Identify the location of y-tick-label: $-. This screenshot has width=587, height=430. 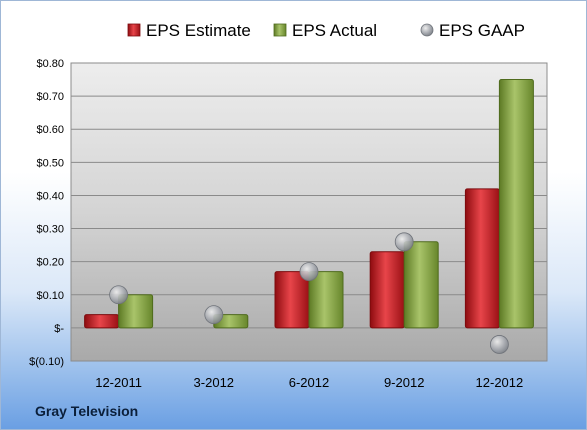
(59, 329).